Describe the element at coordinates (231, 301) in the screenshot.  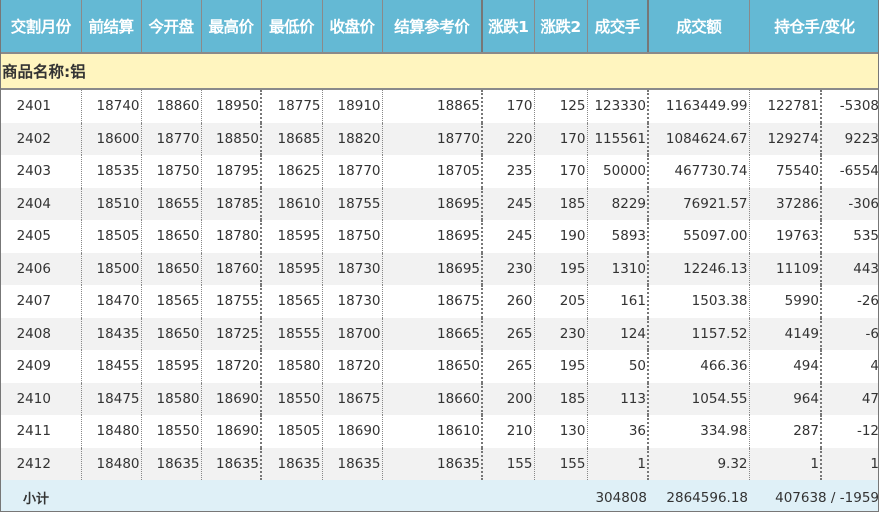
I see `cell-high: 18755` at that location.